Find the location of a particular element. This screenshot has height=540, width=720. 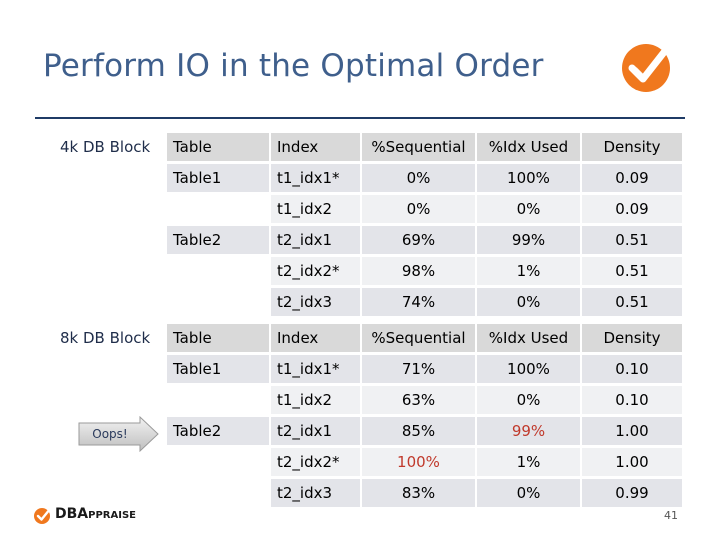

brand-name-main: DBA is located at coordinates (72, 514).